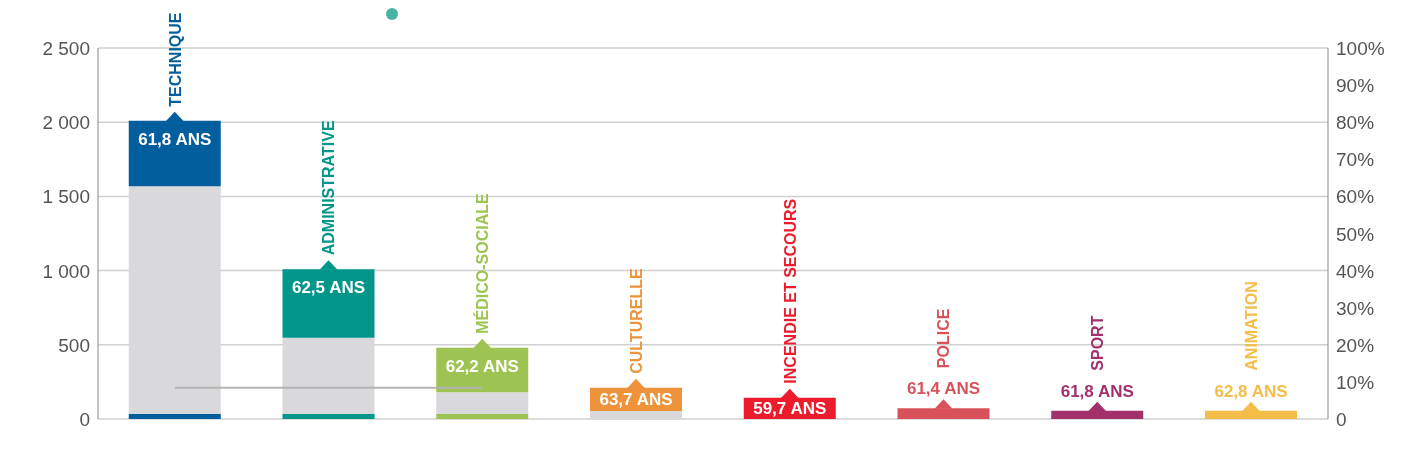 This screenshot has width=1421, height=449. I want to click on annotation: 62,2 ANS, so click(482, 366).